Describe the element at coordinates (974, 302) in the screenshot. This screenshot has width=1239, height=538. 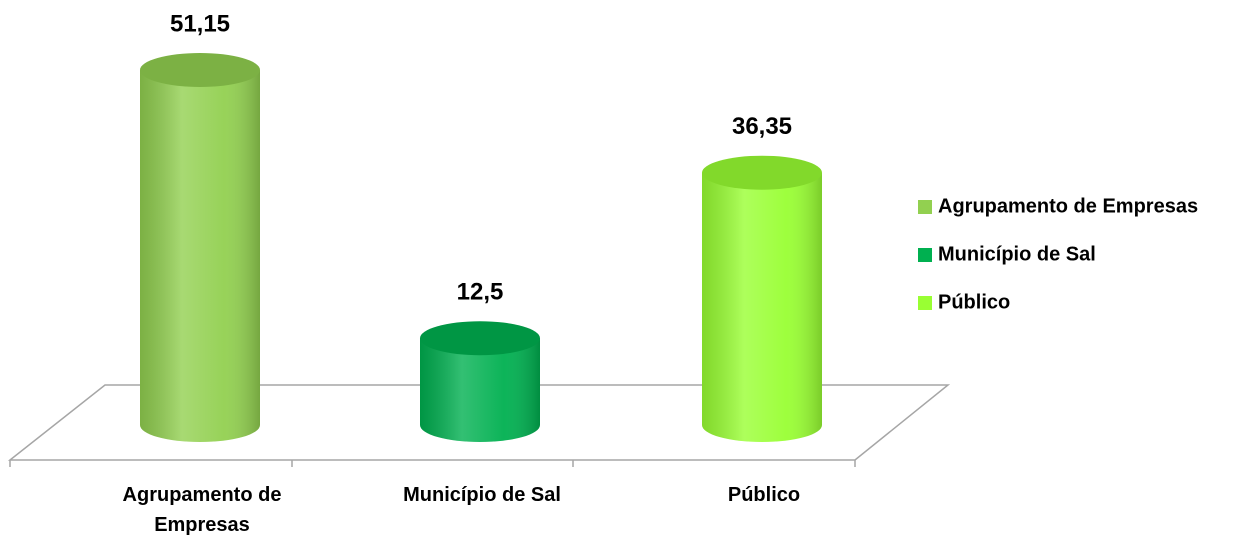
I see `legend-label: Público` at that location.